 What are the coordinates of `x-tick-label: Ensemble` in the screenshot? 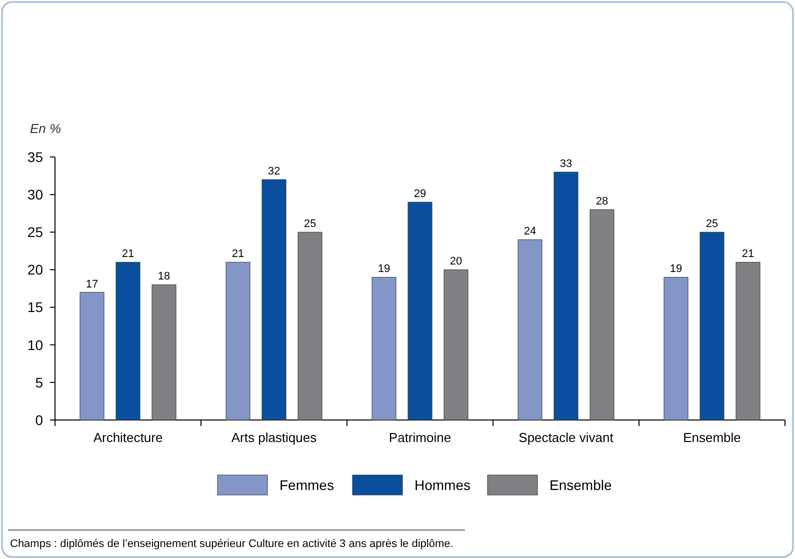 It's located at (712, 437).